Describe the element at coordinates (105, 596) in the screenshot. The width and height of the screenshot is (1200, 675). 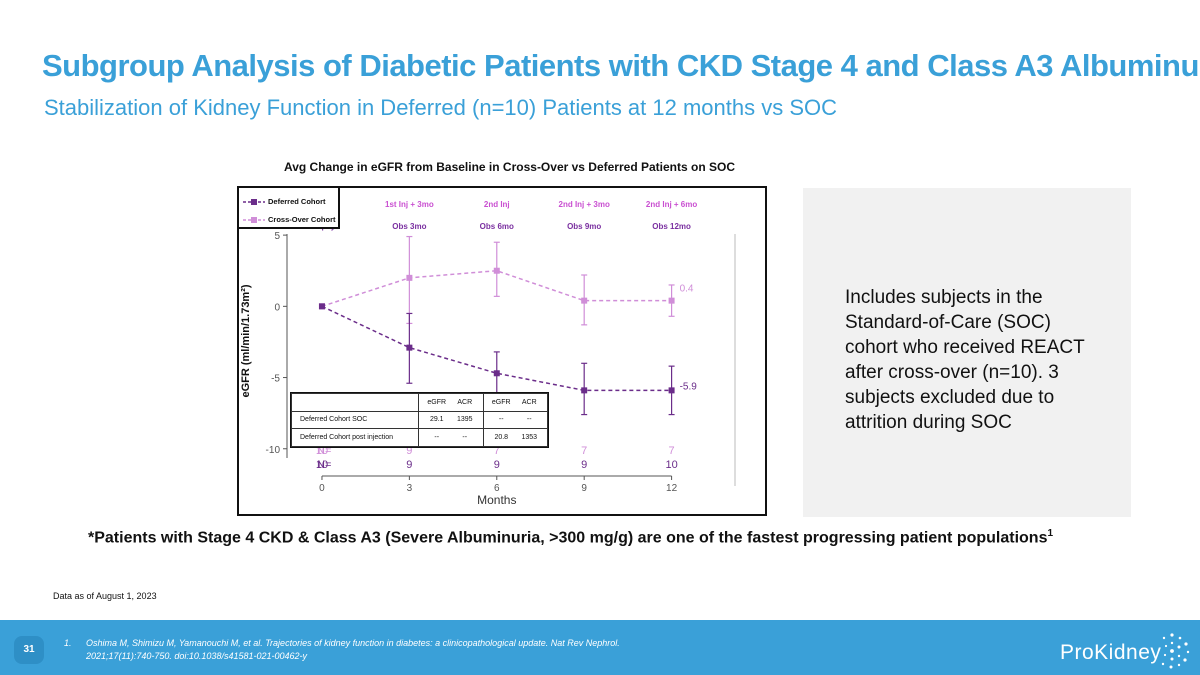
I see `data-as-of: Data as of August 1, 2023` at that location.